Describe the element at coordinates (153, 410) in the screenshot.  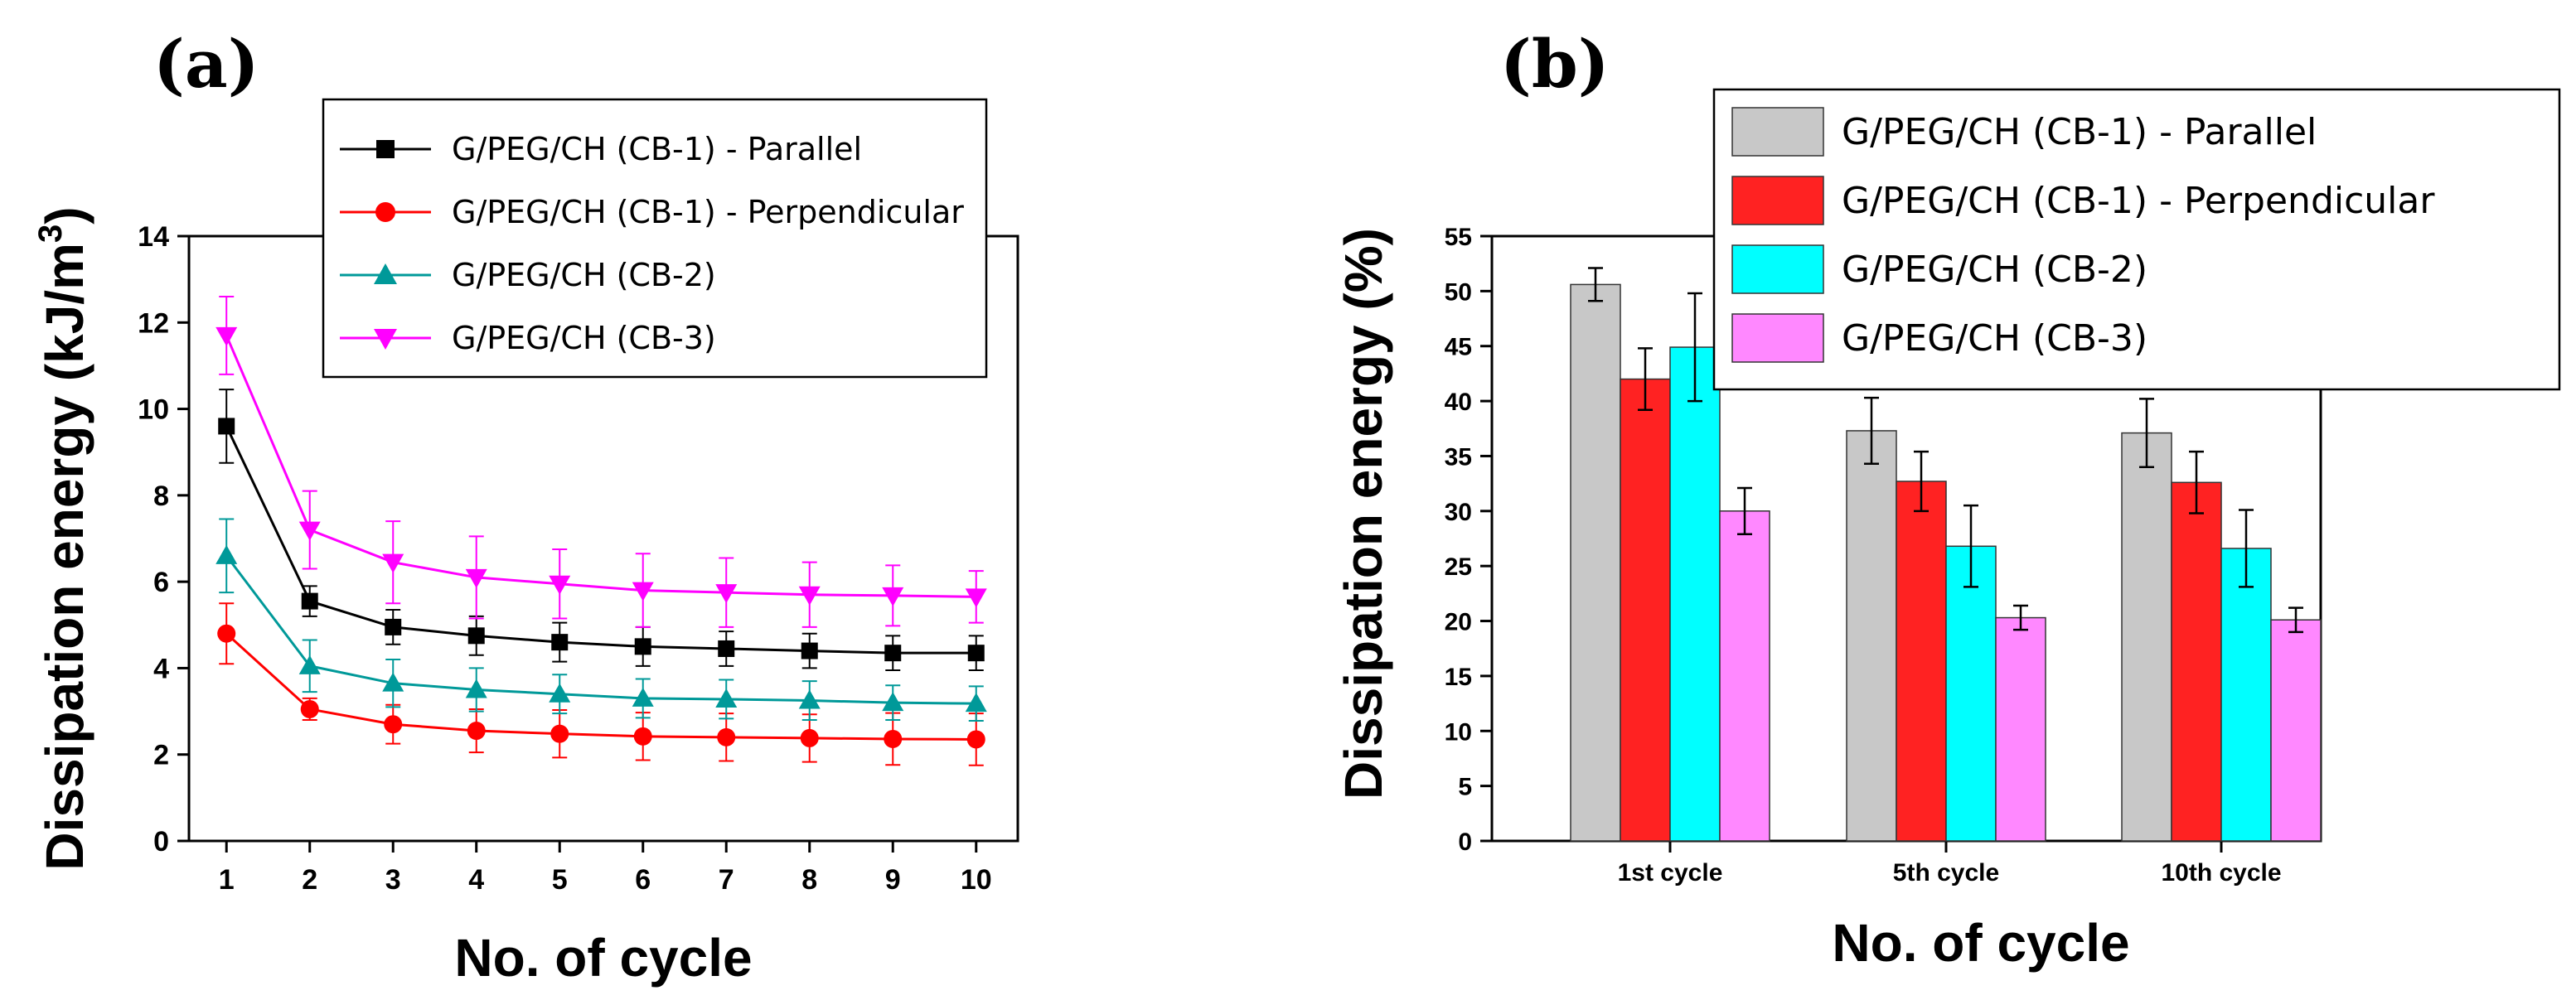
I see `a-y-tick-label: 10` at that location.